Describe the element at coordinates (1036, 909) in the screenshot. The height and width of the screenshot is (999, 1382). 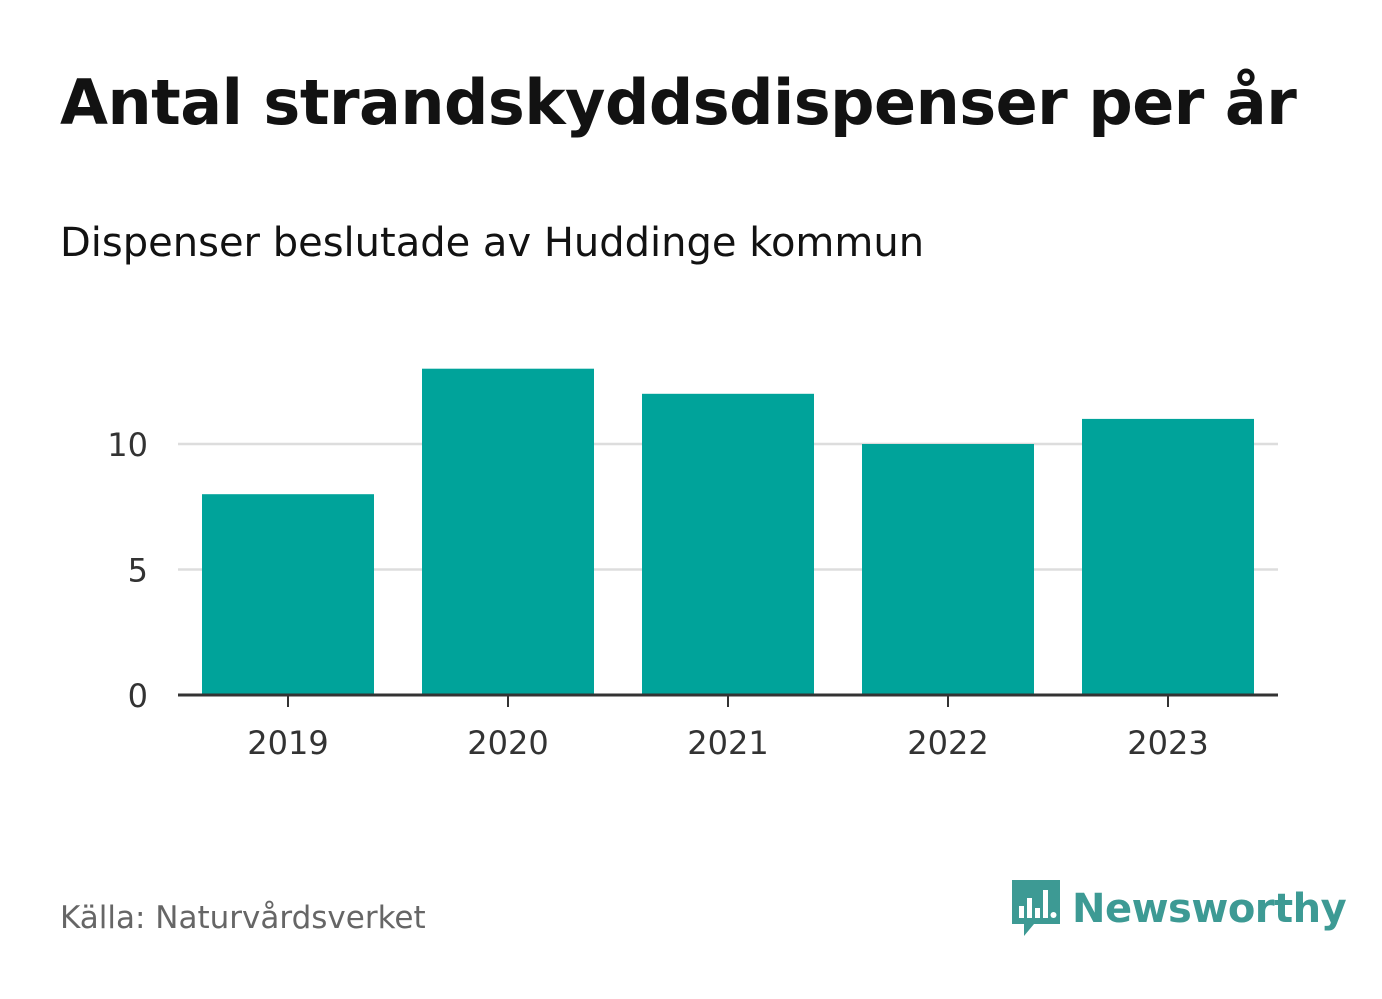
I see `newsworthy-logo-icon` at that location.